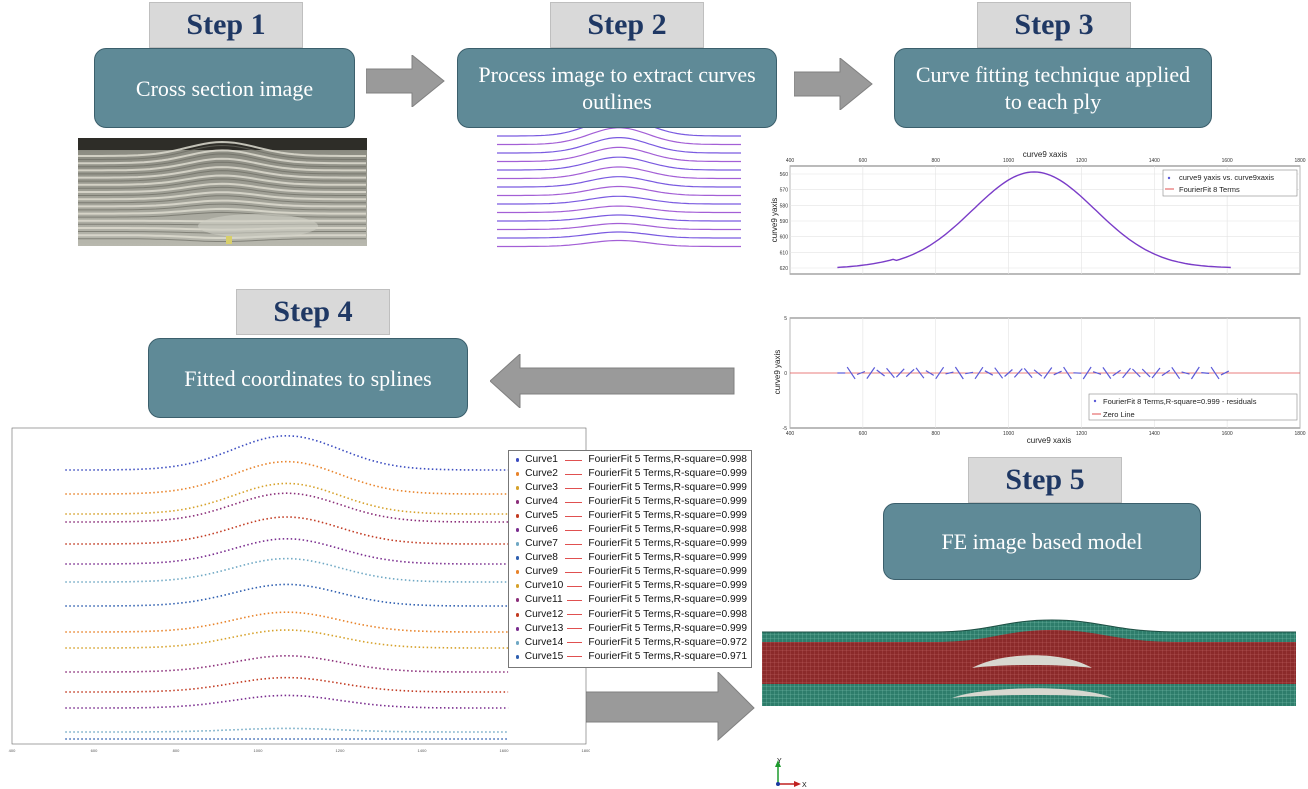 The image size is (1308, 789). Describe the element at coordinates (774, 220) in the screenshot. I see `fit-plot-ylabel: curve9 yaxis` at that location.